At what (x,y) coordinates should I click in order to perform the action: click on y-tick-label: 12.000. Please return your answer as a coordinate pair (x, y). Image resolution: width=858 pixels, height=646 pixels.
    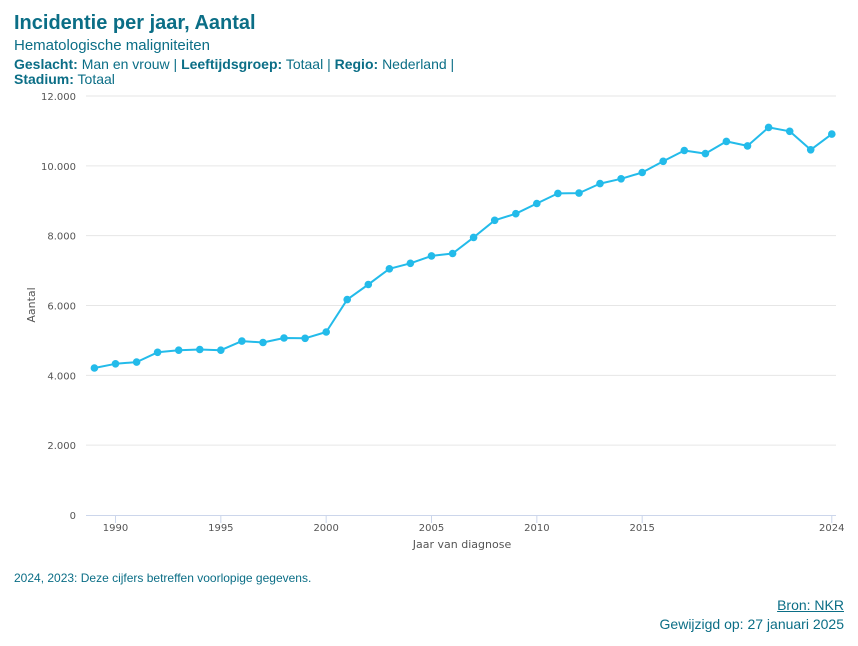
    Looking at the image, I should click on (58, 97).